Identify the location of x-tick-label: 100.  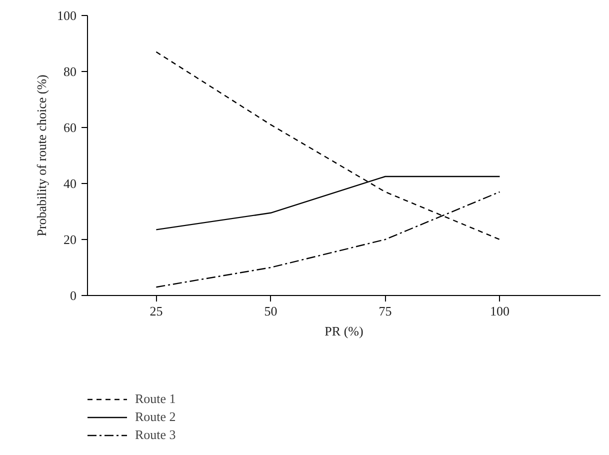
(500, 311).